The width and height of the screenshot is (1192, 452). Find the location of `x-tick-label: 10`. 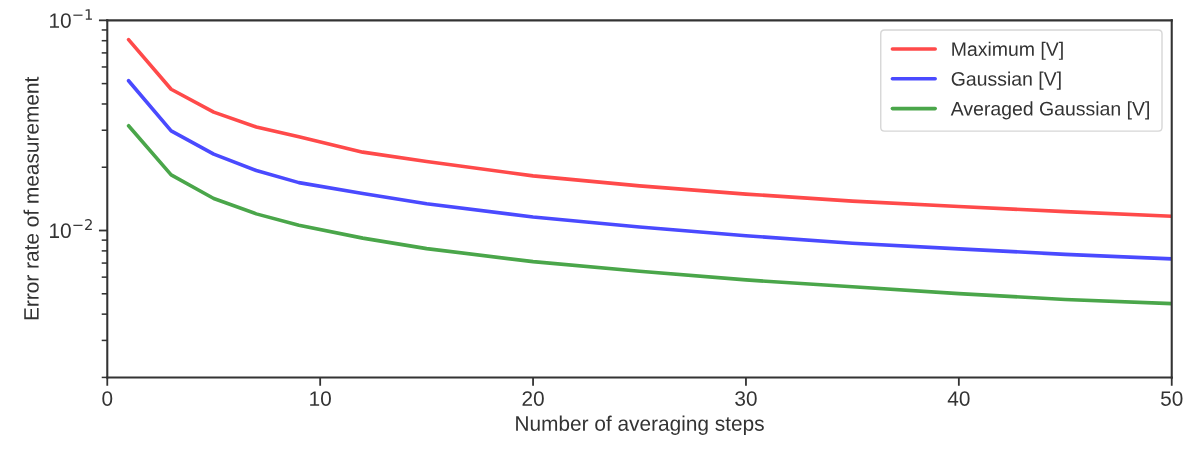

x-tick-label: 10 is located at coordinates (320, 398).